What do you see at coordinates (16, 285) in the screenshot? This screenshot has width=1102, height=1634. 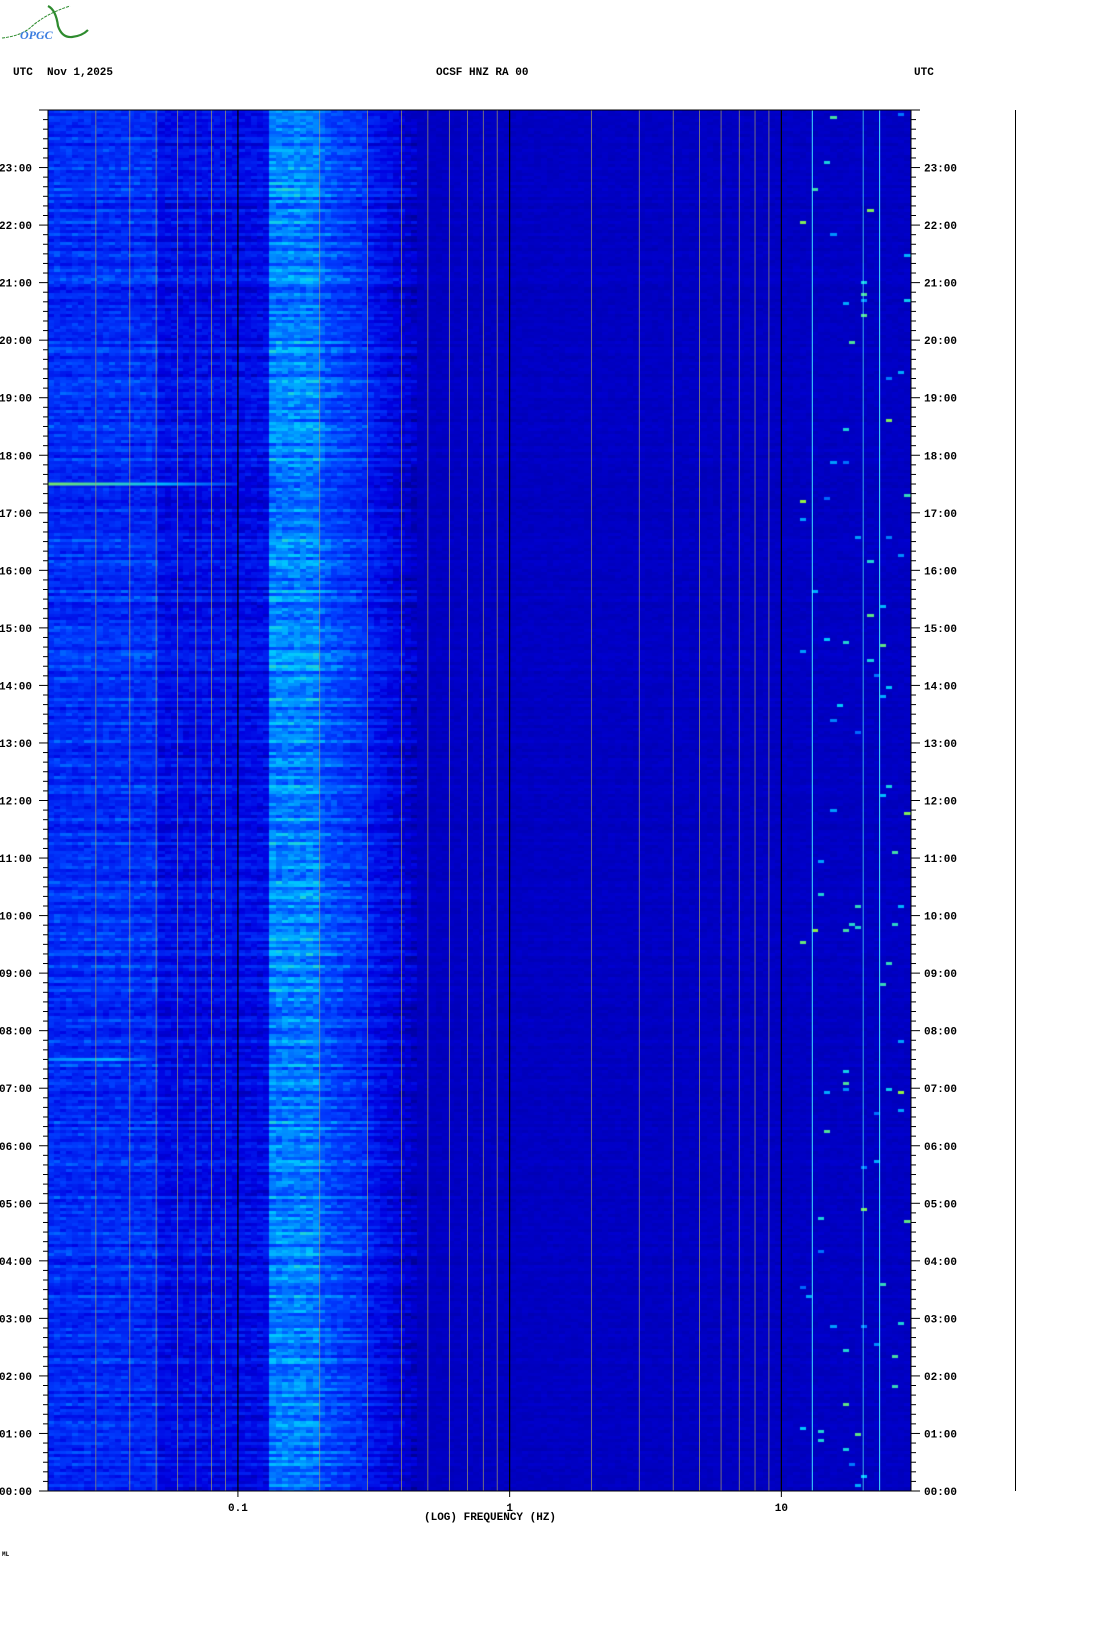 I see `y-tick-label-left: 21:00` at bounding box center [16, 285].